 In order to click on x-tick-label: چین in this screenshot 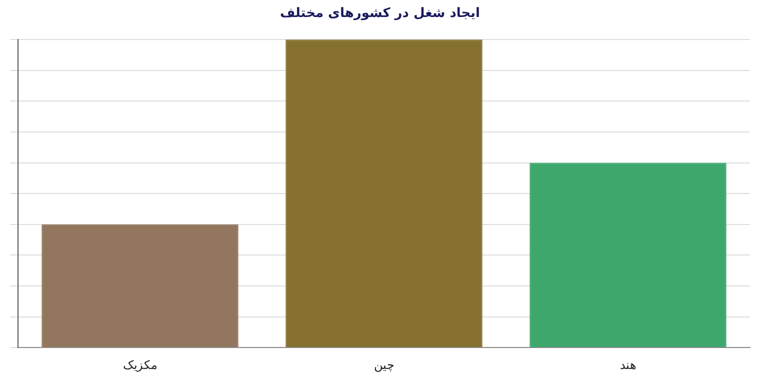, I will do `click(384, 365)`.